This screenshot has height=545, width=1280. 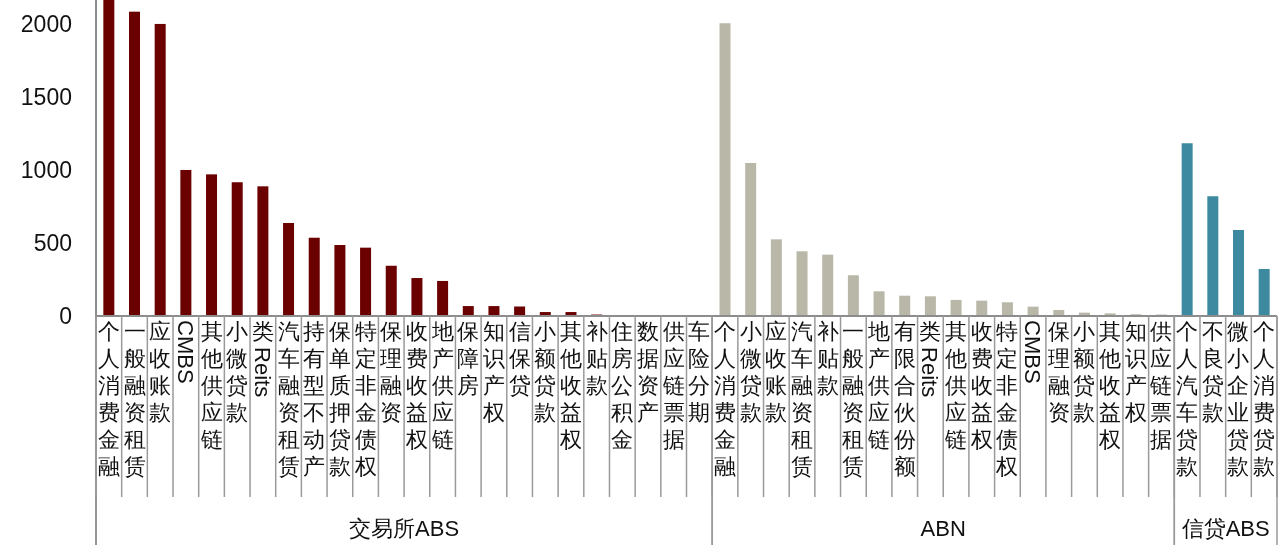 What do you see at coordinates (404, 528) in the screenshot?
I see `text: 交易所ABS` at bounding box center [404, 528].